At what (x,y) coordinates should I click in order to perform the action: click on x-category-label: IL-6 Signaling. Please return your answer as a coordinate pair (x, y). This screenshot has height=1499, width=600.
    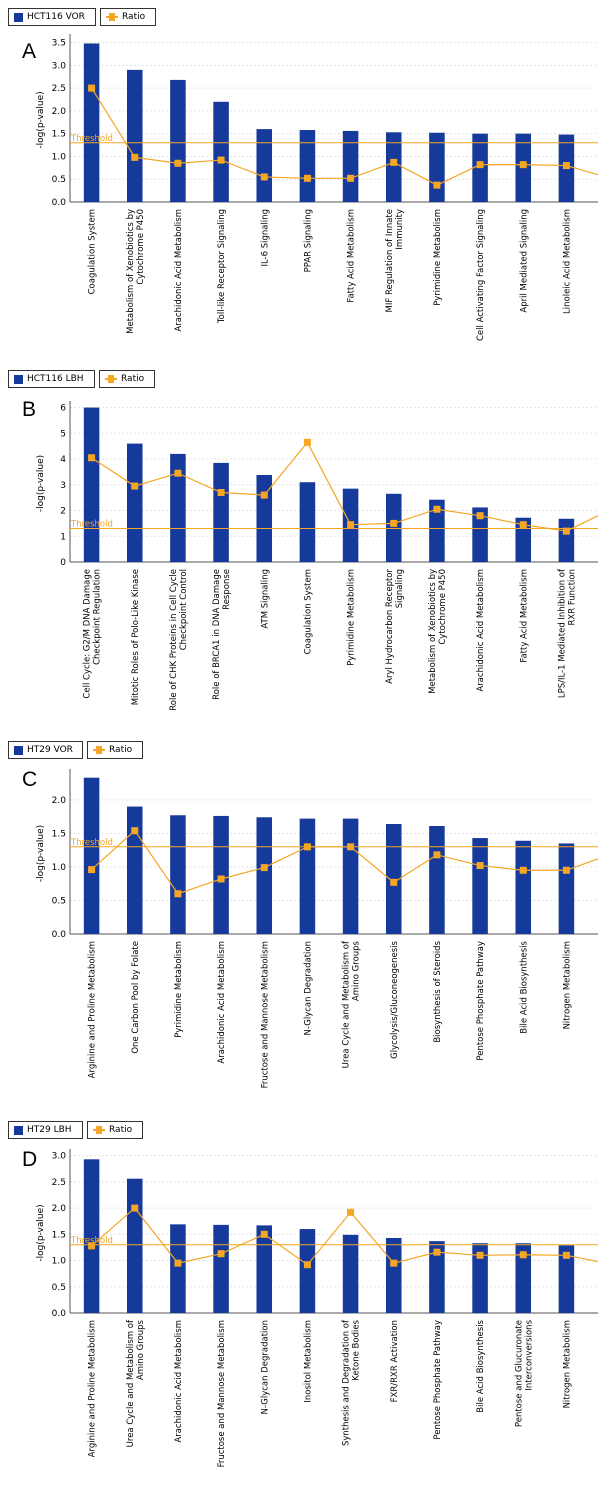
    Looking at the image, I should click on (265, 238).